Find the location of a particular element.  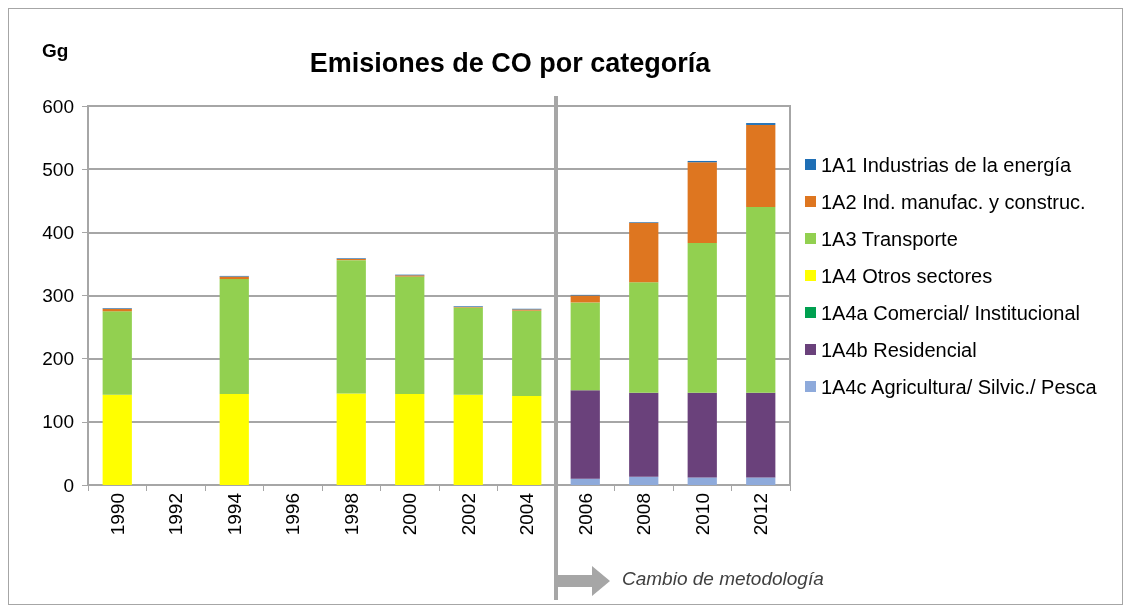

x-tick-label: 1994 is located at coordinates (234, 514).